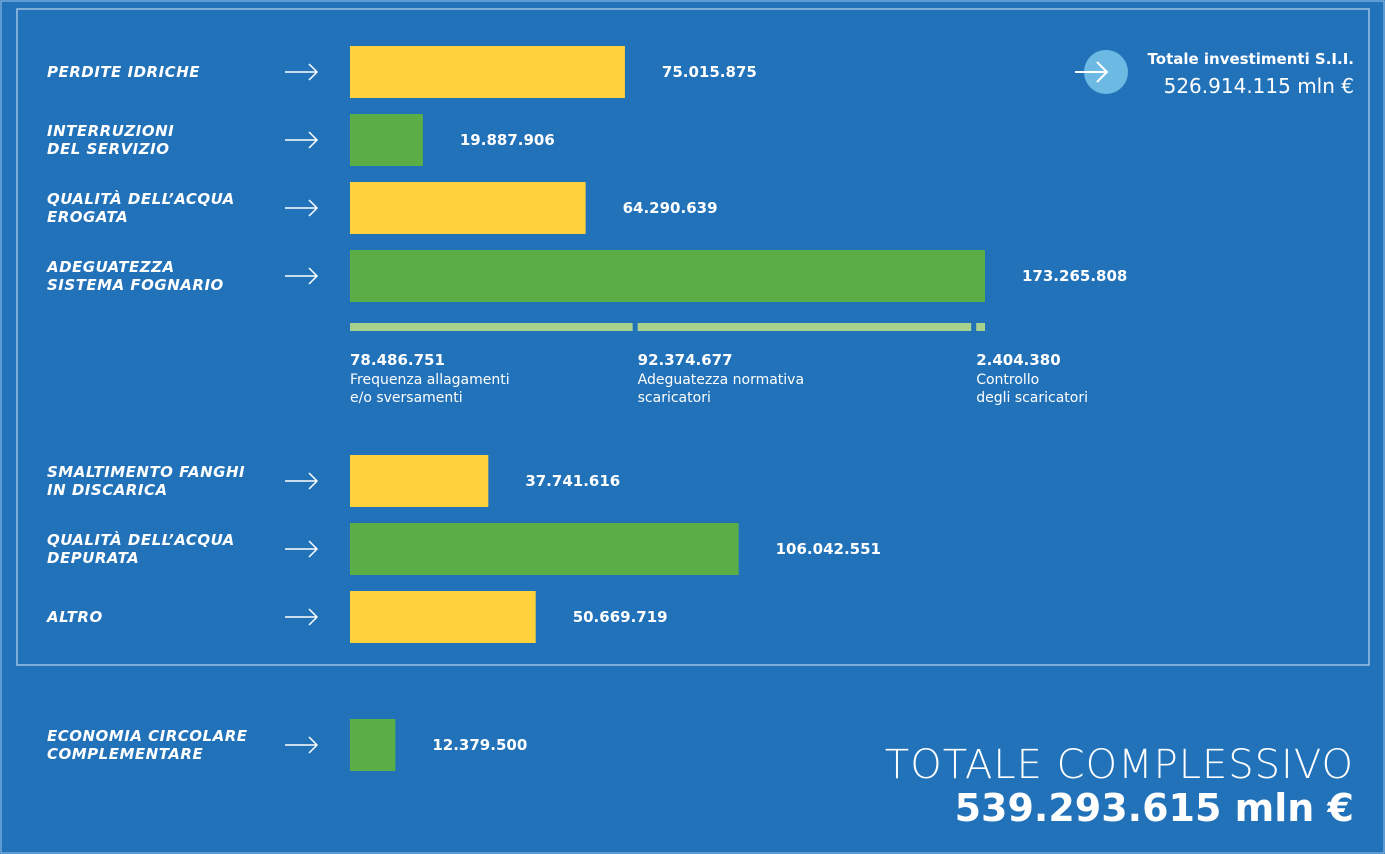  I want to click on value-label: 19.887.906, so click(507, 140).